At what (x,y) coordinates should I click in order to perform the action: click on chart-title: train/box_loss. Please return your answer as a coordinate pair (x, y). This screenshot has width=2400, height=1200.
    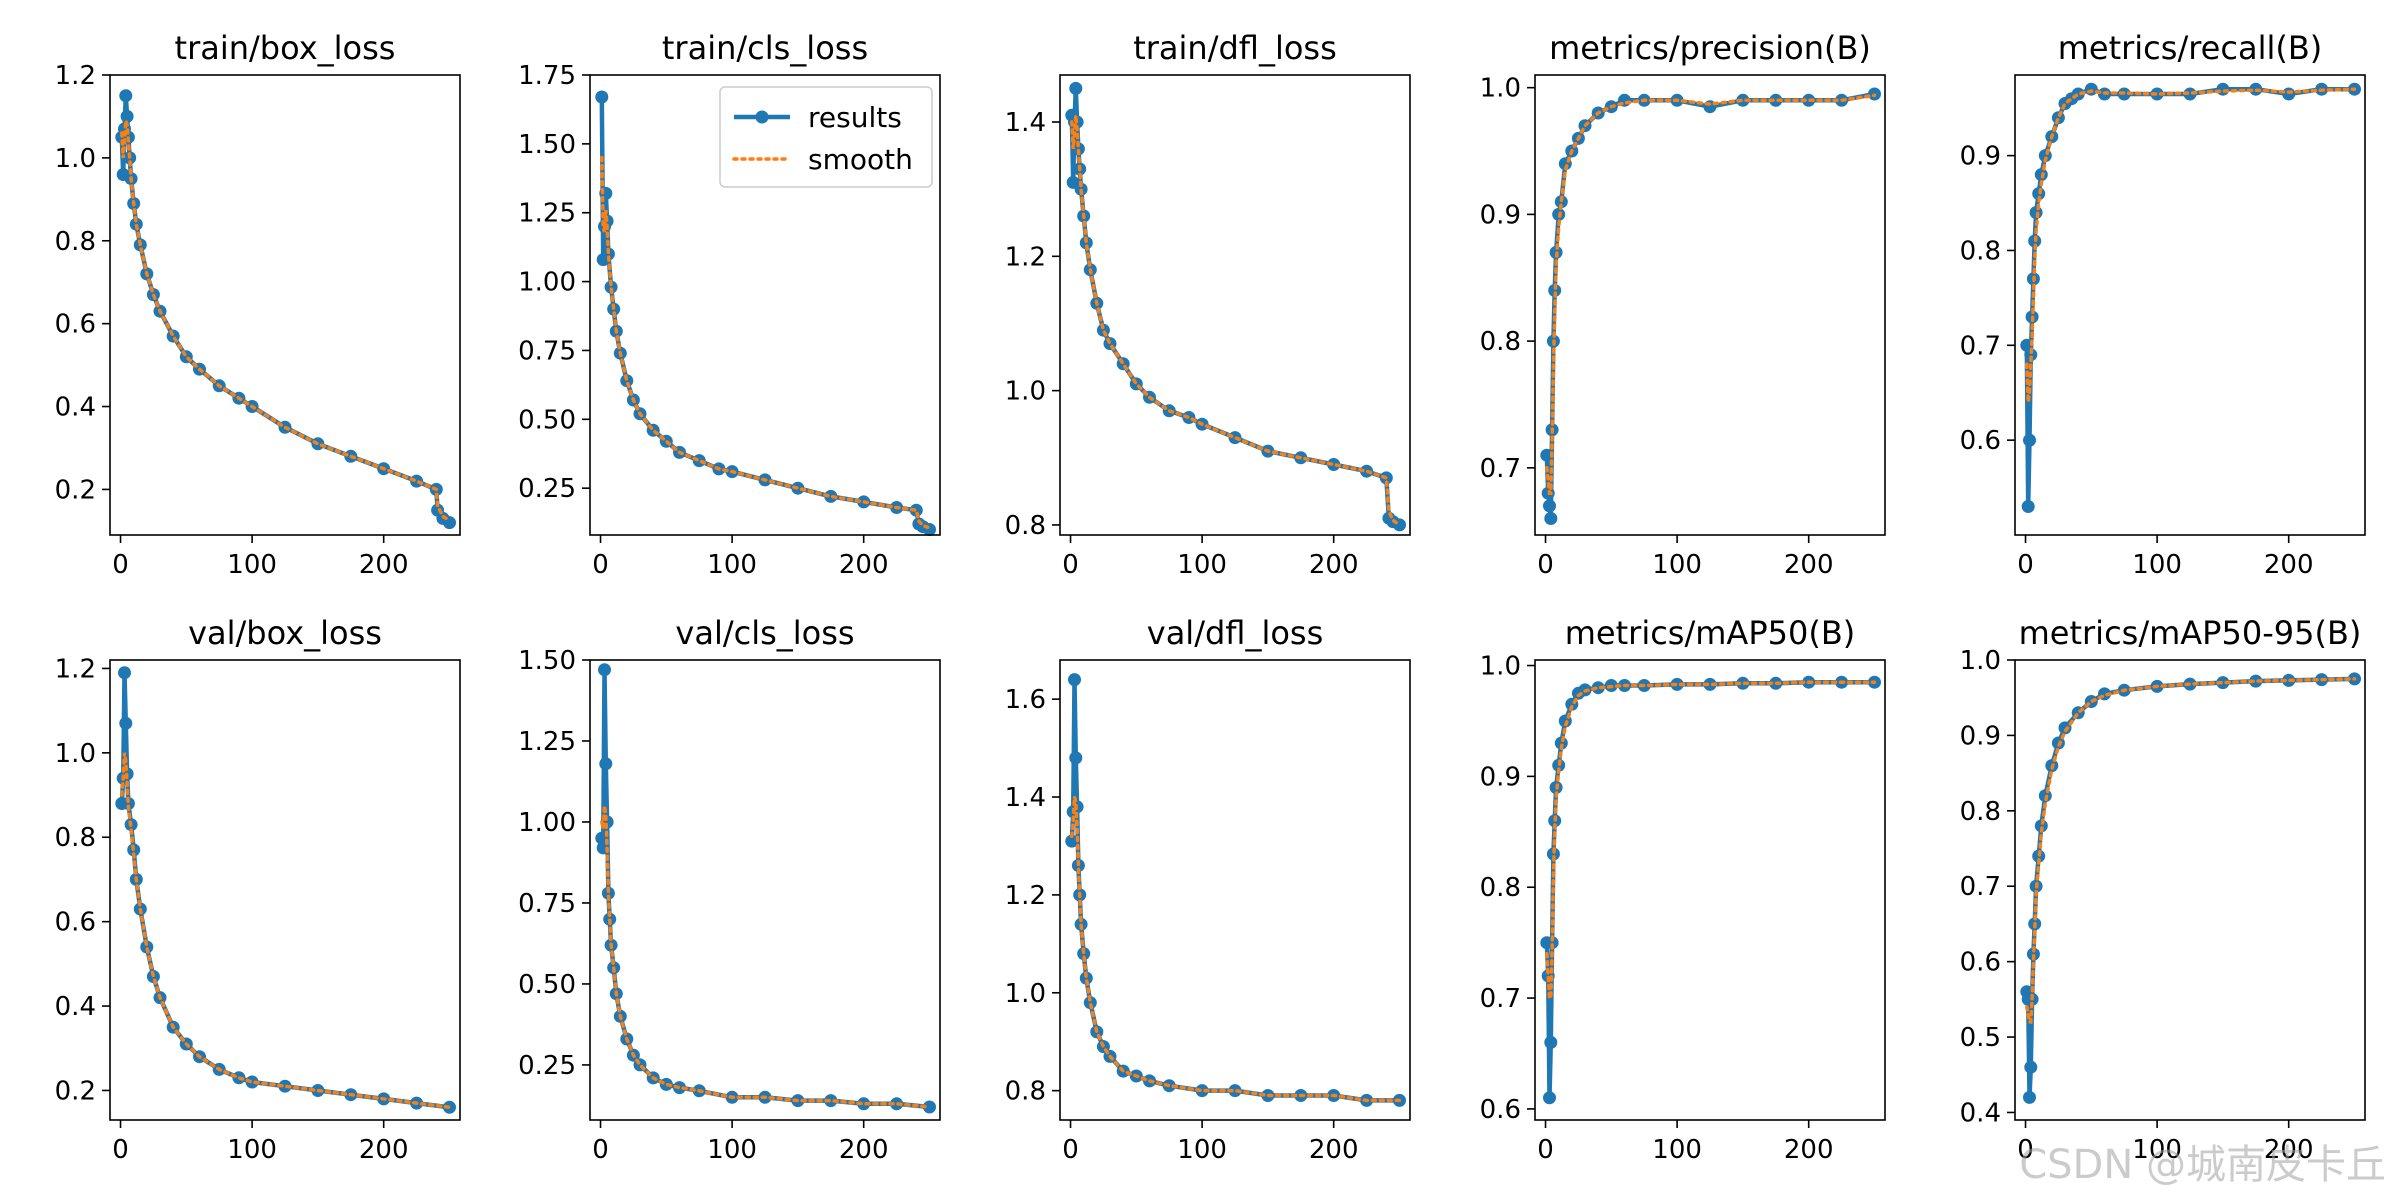
    Looking at the image, I should click on (285, 48).